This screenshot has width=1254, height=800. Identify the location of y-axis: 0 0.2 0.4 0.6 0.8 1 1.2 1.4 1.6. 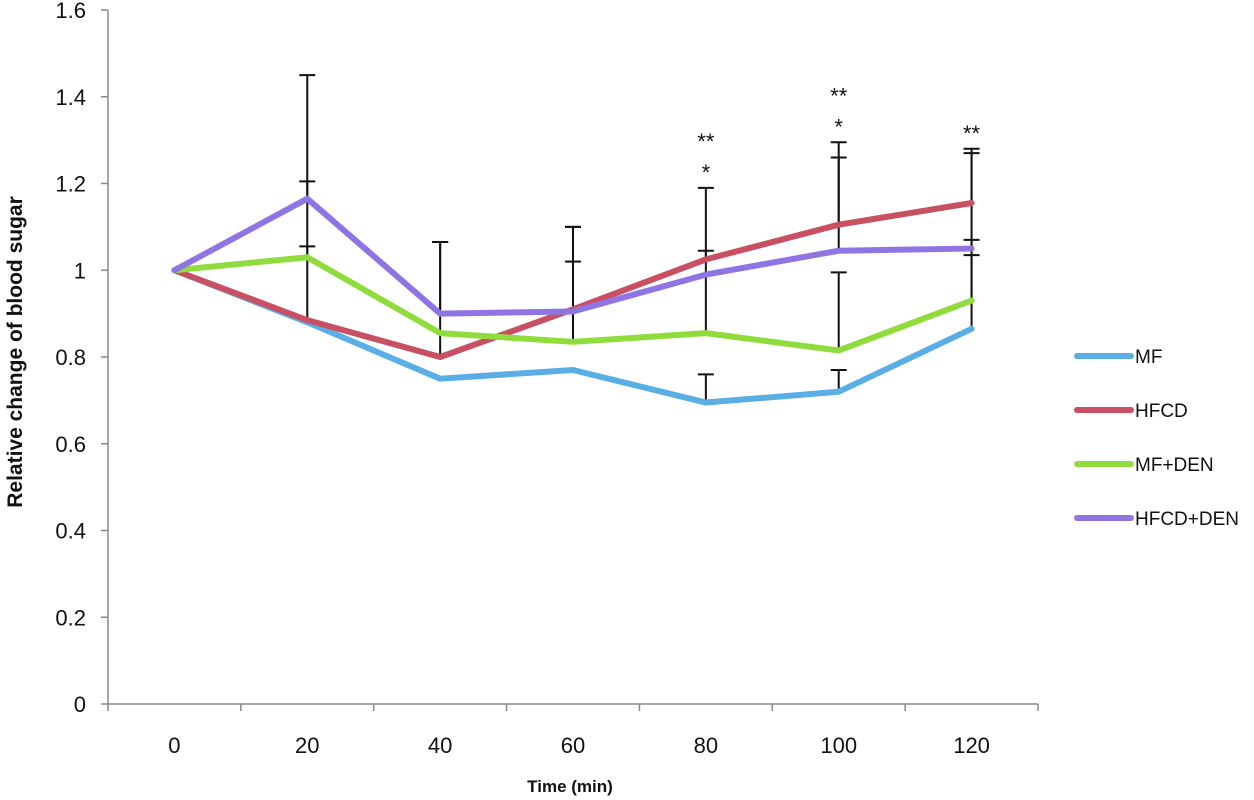
(82, 358).